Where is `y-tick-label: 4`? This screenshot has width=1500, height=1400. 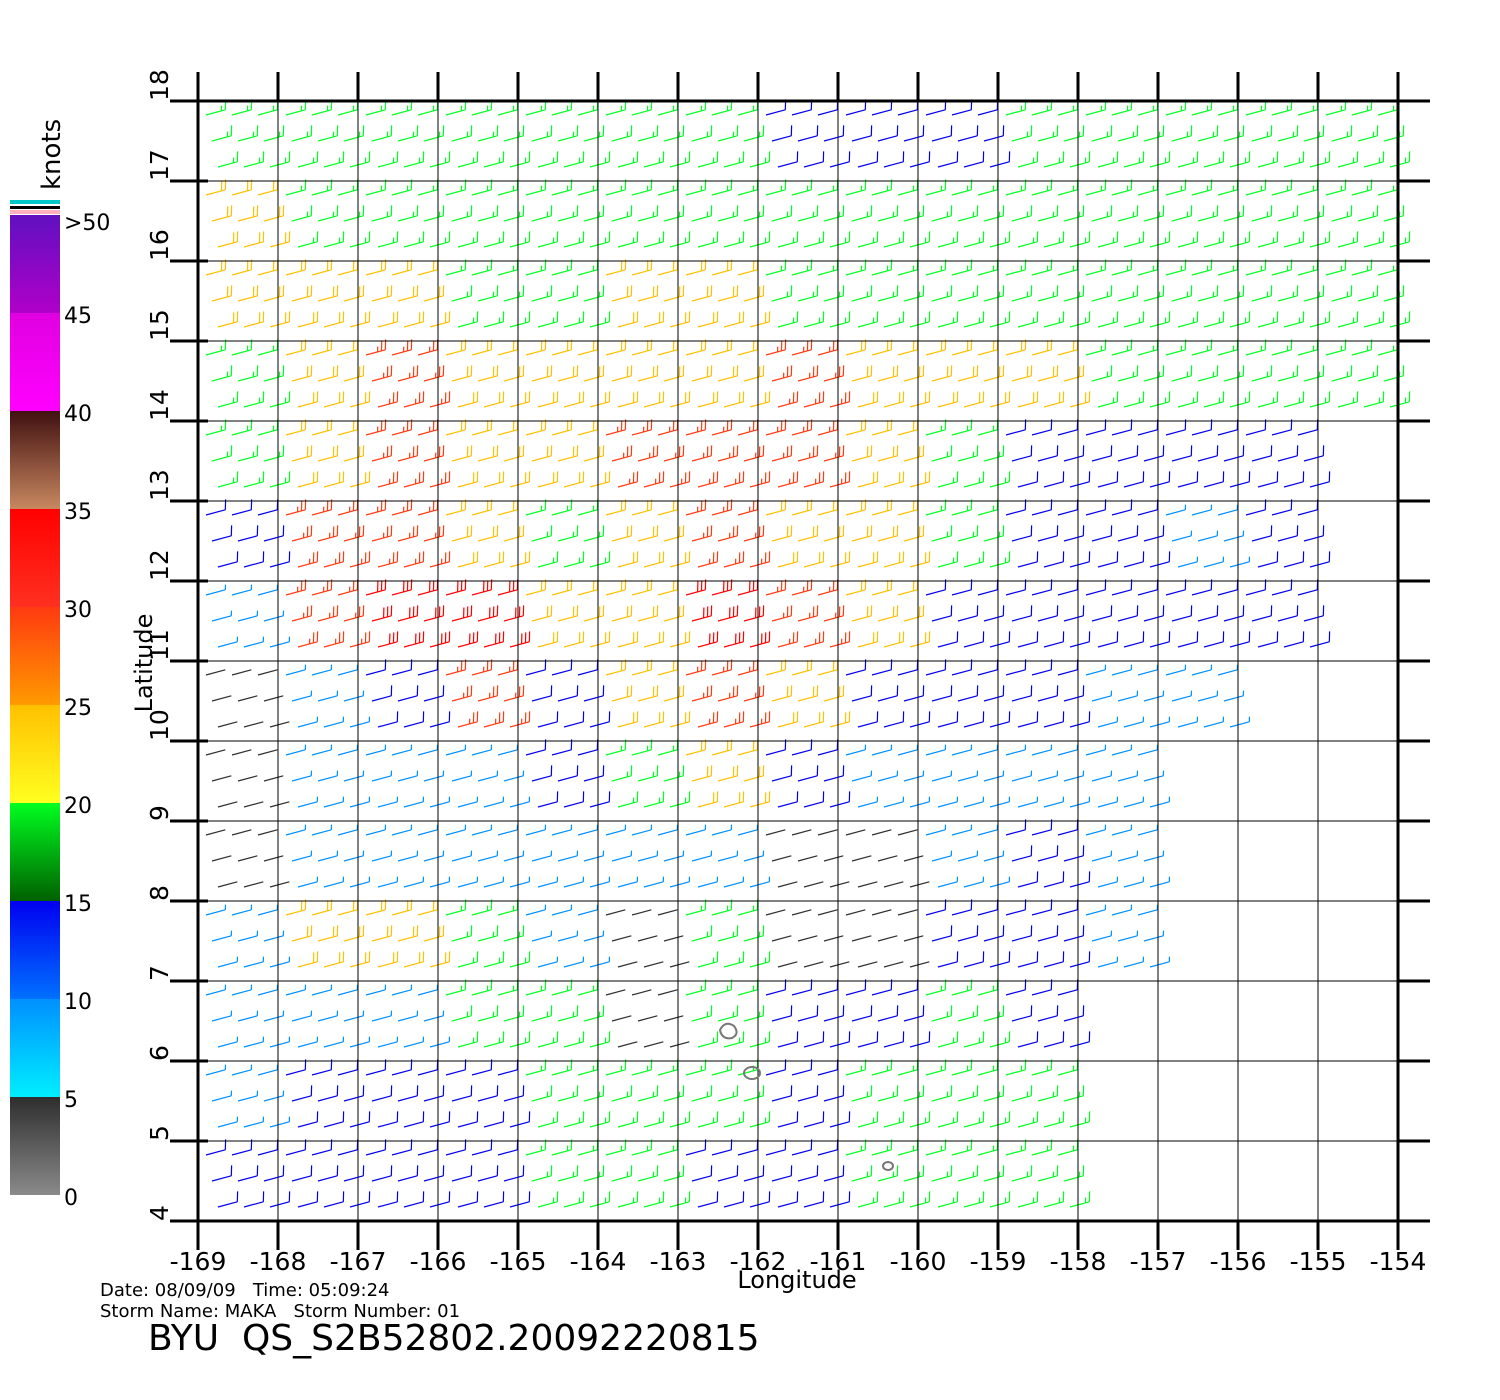 y-tick-label: 4 is located at coordinates (159, 1213).